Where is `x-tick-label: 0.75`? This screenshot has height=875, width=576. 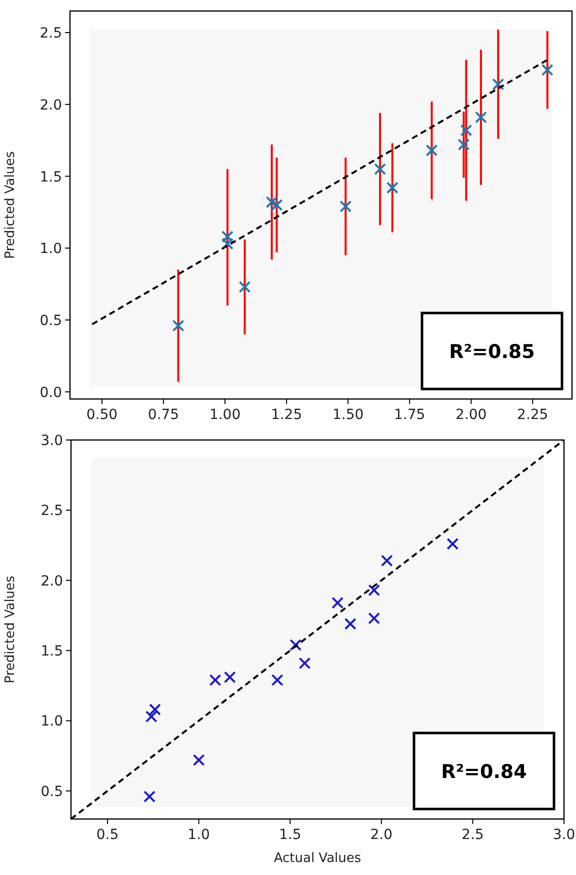
x-tick-label: 0.75 is located at coordinates (164, 415).